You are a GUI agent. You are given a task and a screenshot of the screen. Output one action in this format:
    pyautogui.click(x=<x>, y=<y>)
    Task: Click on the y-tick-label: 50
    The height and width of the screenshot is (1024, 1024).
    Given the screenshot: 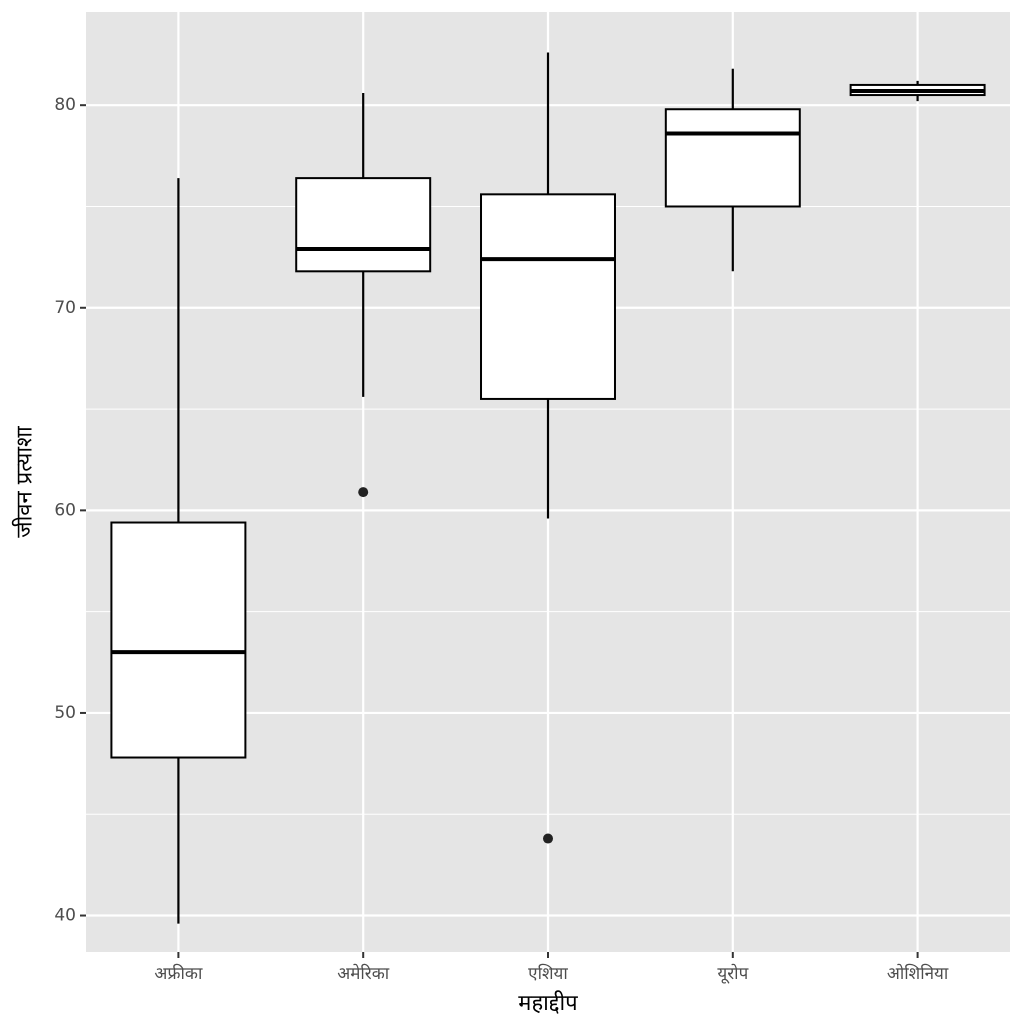 What is the action you would take?
    pyautogui.click(x=65, y=713)
    